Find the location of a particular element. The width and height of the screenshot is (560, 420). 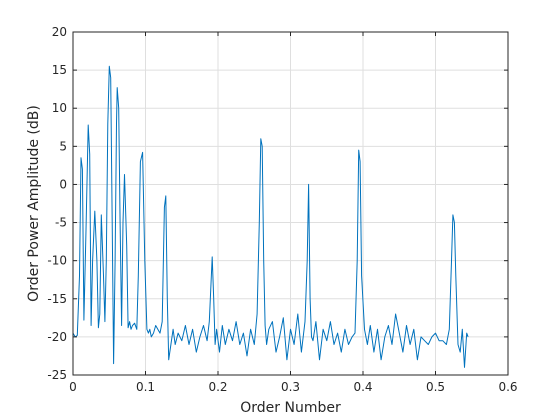

y-tick-label: -10 is located at coordinates (57, 261).